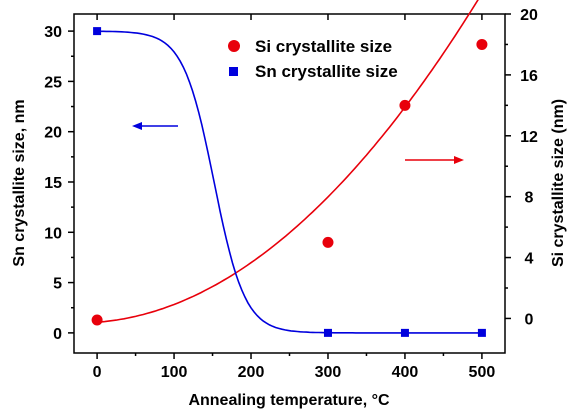  Describe the element at coordinates (529, 259) in the screenshot. I see `y-right-tick-label: 4` at that location.